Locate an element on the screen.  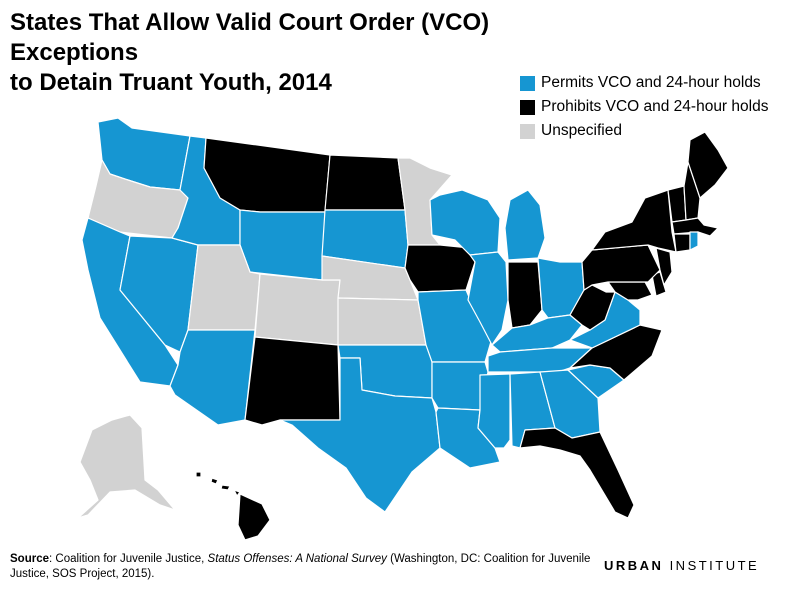
urban-institute-logo: URBAN INSTITUTE is located at coordinates (681, 565).